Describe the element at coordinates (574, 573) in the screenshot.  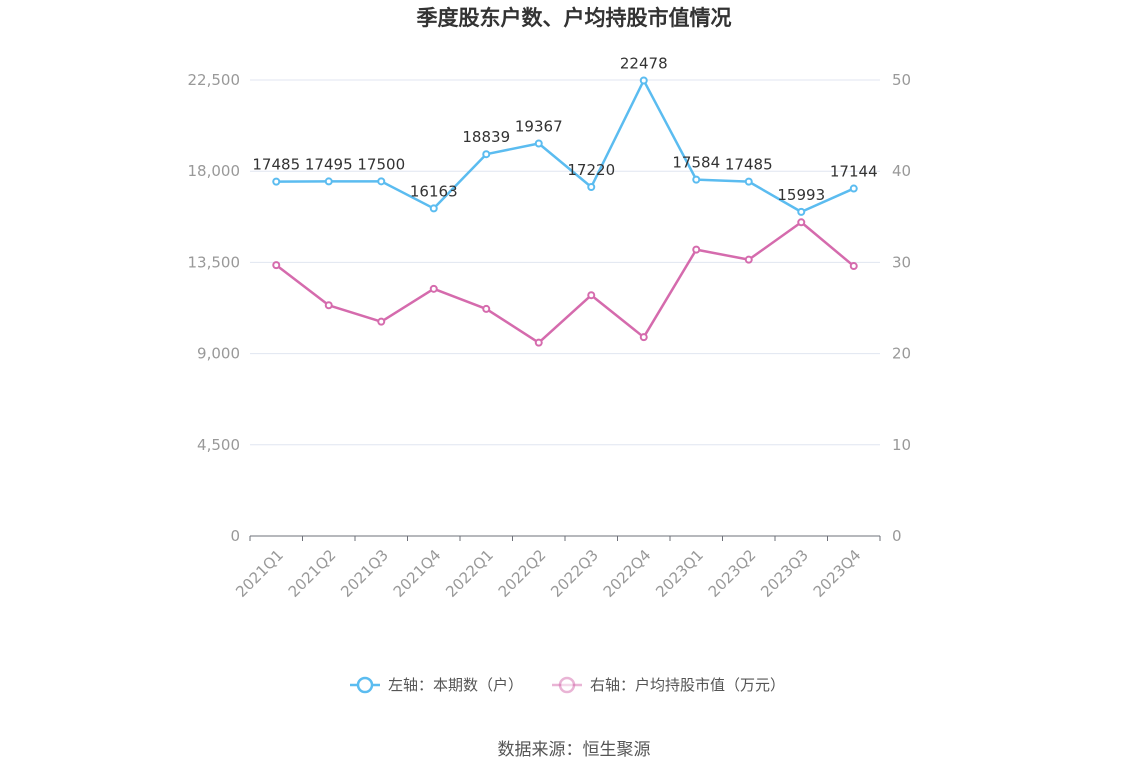
I see `x-tick-label: 2022Q3` at that location.